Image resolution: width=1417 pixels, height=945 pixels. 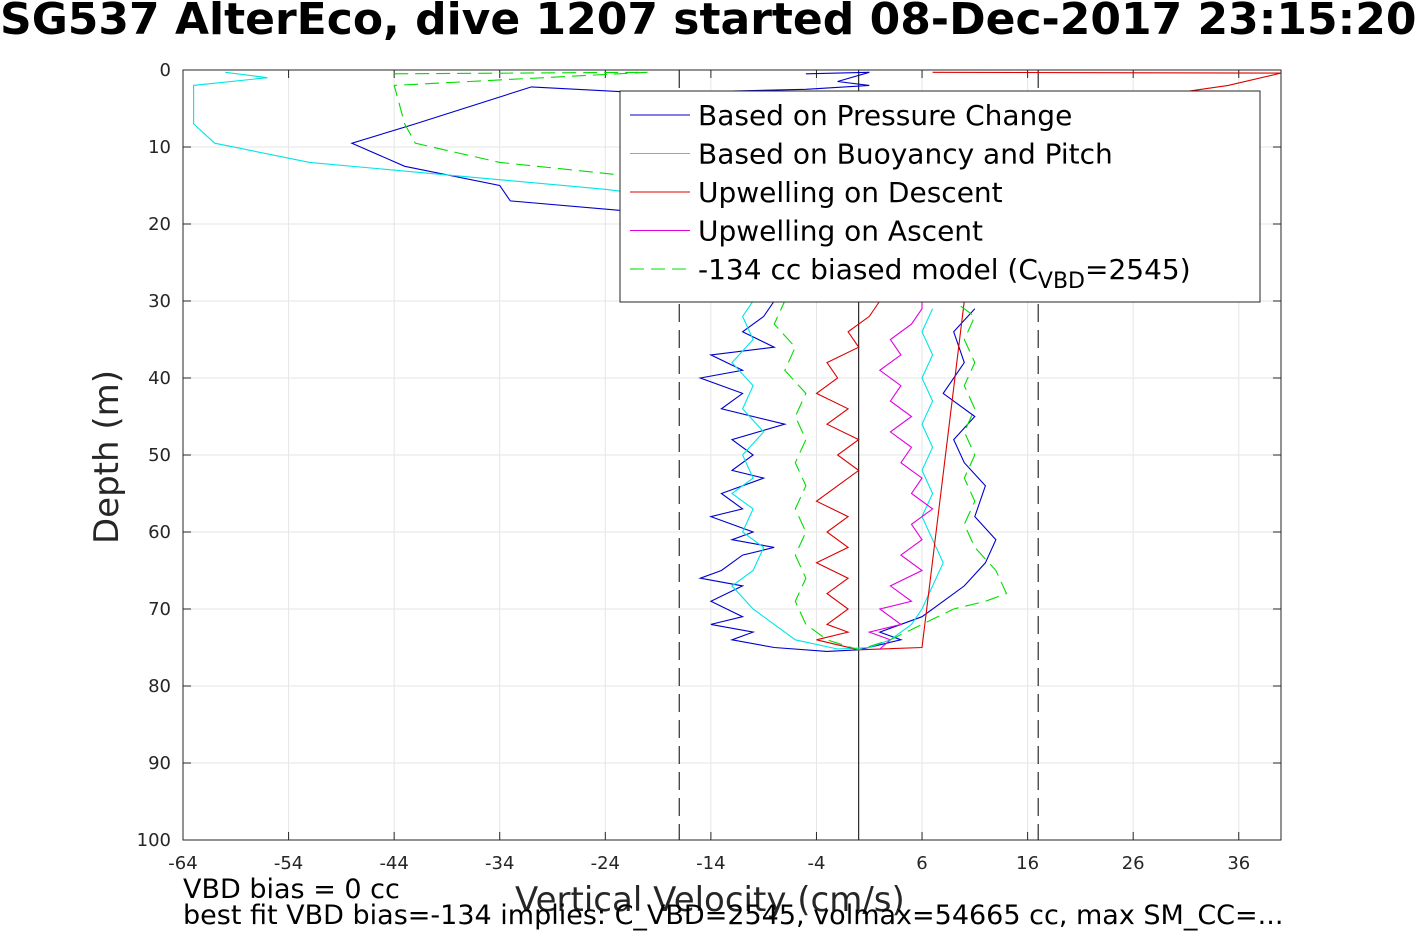 What do you see at coordinates (1238, 863) in the screenshot?
I see `x-tick-label: 36` at bounding box center [1238, 863].